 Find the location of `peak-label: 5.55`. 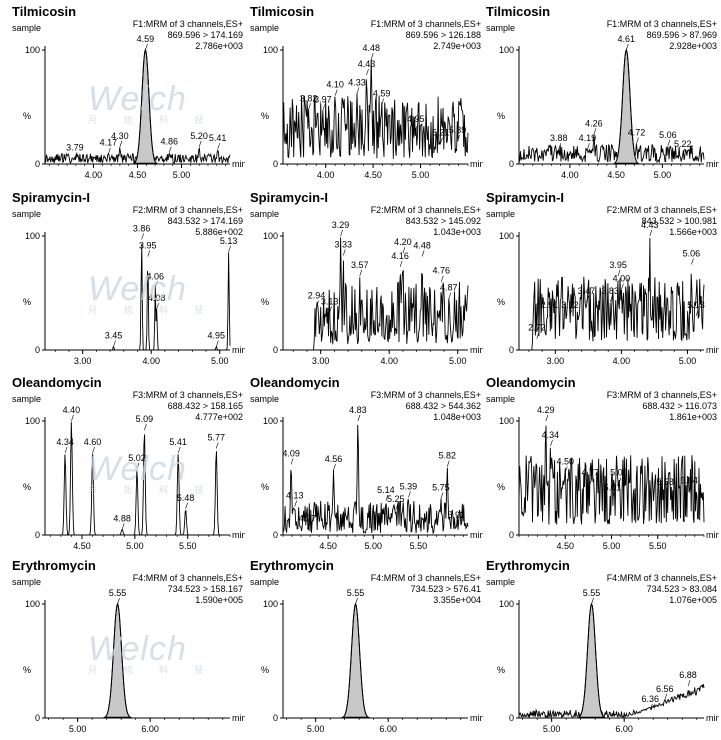

peak-label: 5.55 is located at coordinates (356, 593).